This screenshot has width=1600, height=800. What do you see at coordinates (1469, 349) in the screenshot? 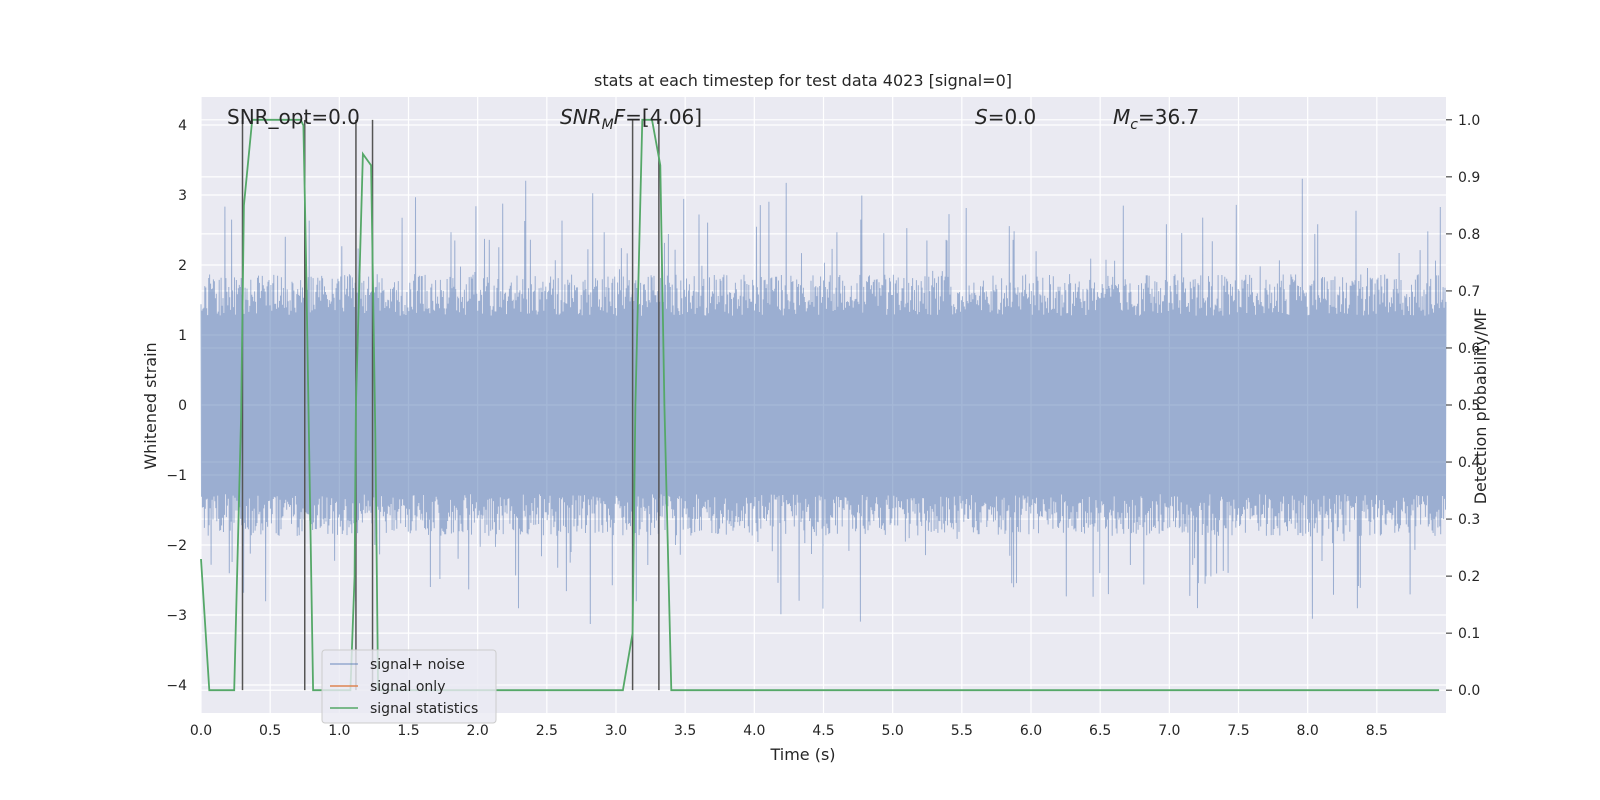
I see `y-tick-label-right: 0.6` at bounding box center [1469, 349].